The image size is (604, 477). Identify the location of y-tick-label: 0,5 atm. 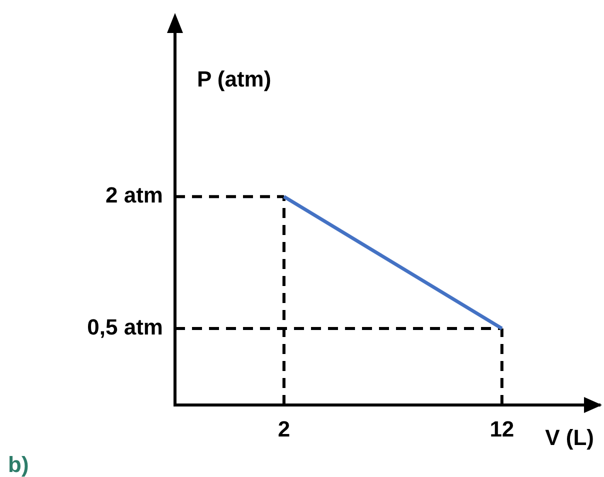
(125, 327).